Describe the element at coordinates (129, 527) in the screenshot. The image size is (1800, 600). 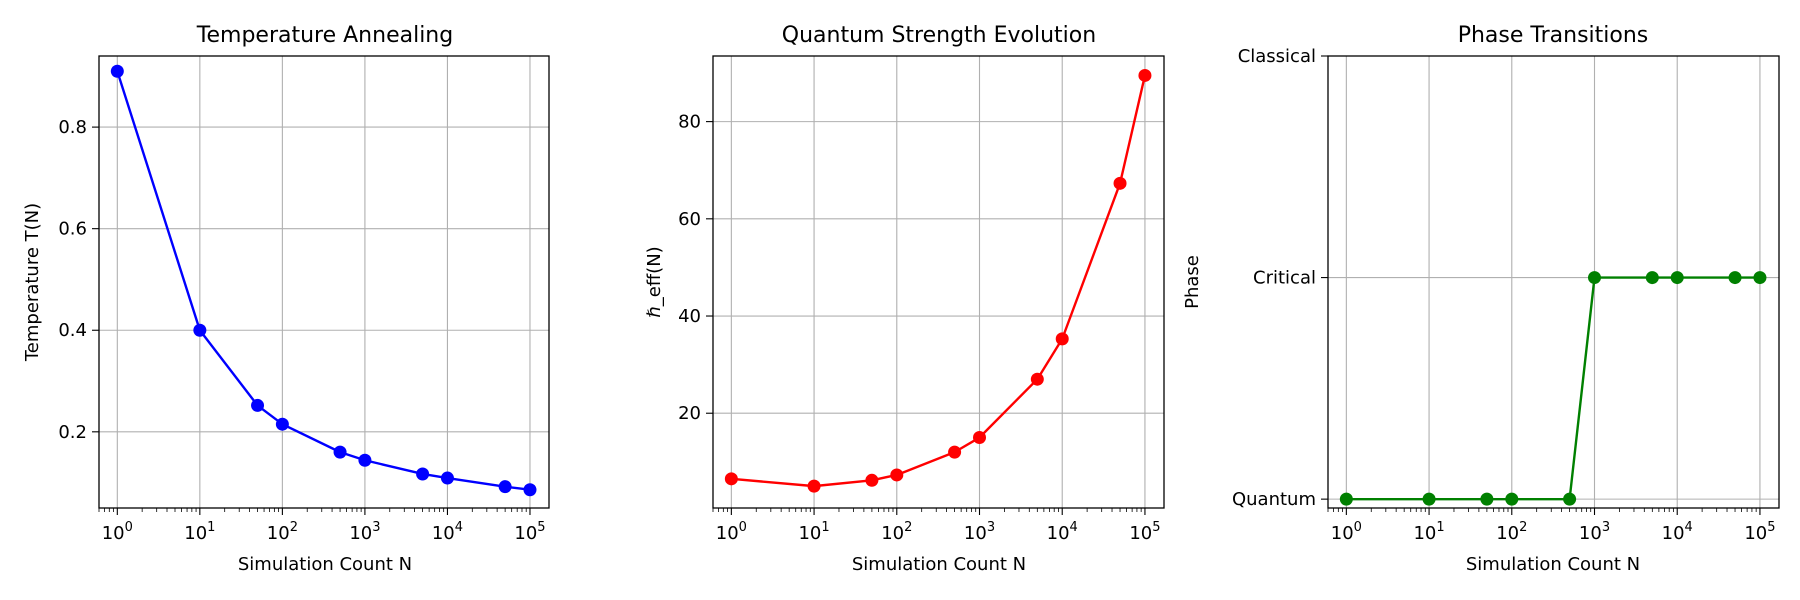
I see `x-tick-label-exponent: 0` at that location.